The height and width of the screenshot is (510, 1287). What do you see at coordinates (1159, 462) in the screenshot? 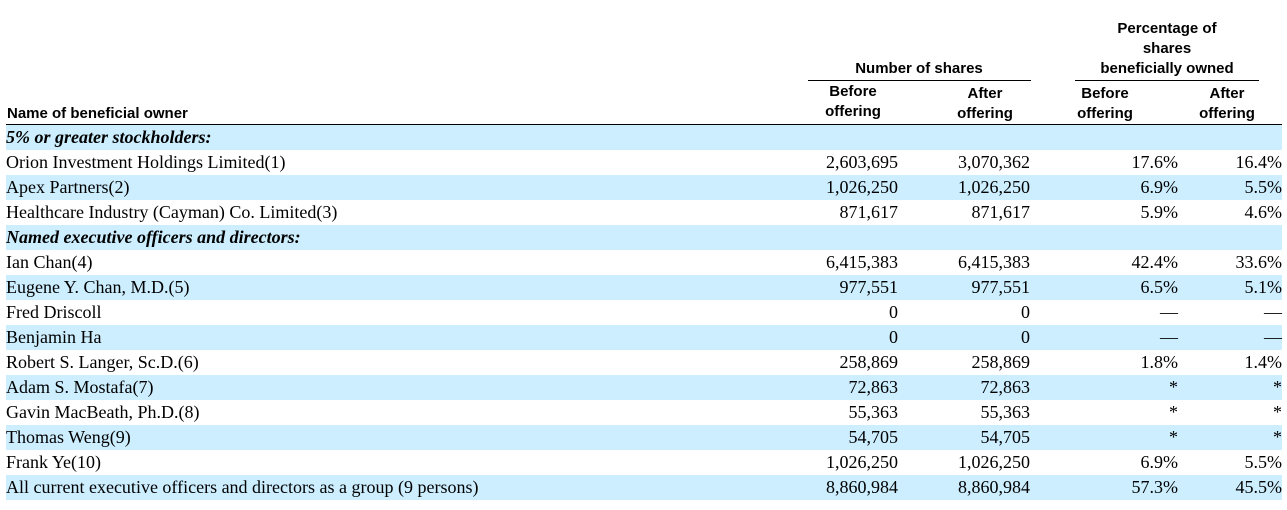
I see `pct-before-cell: 6.9%` at bounding box center [1159, 462].